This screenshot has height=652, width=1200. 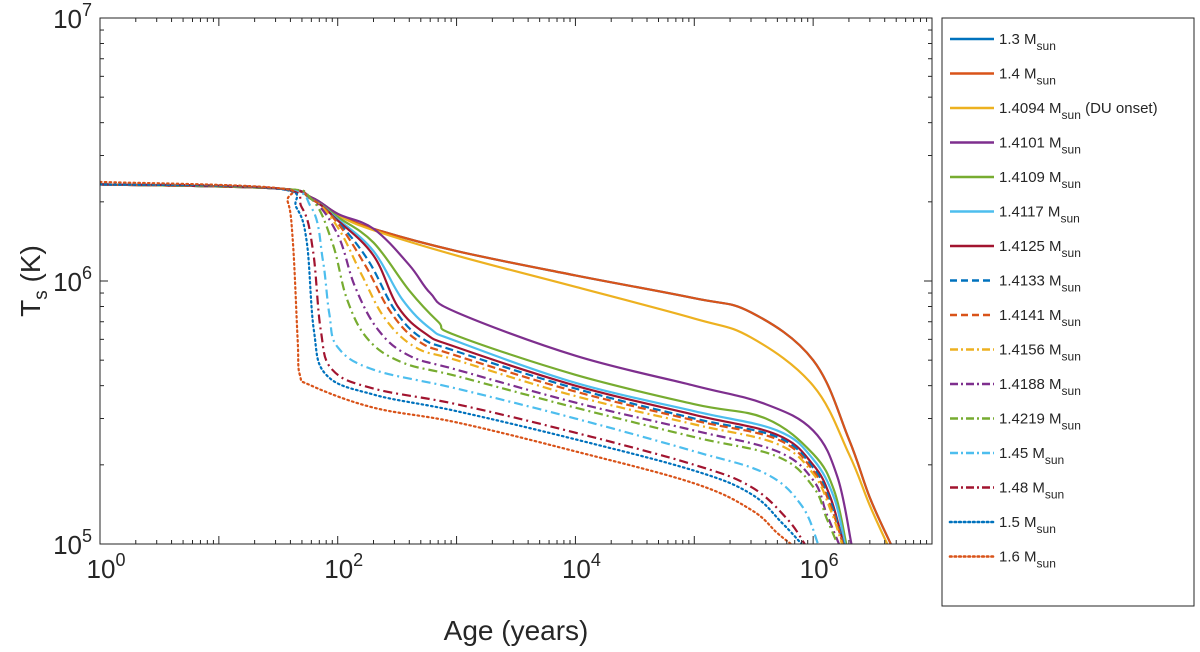 I want to click on x-tick-label-2-exp: 2, so click(x=358, y=560).